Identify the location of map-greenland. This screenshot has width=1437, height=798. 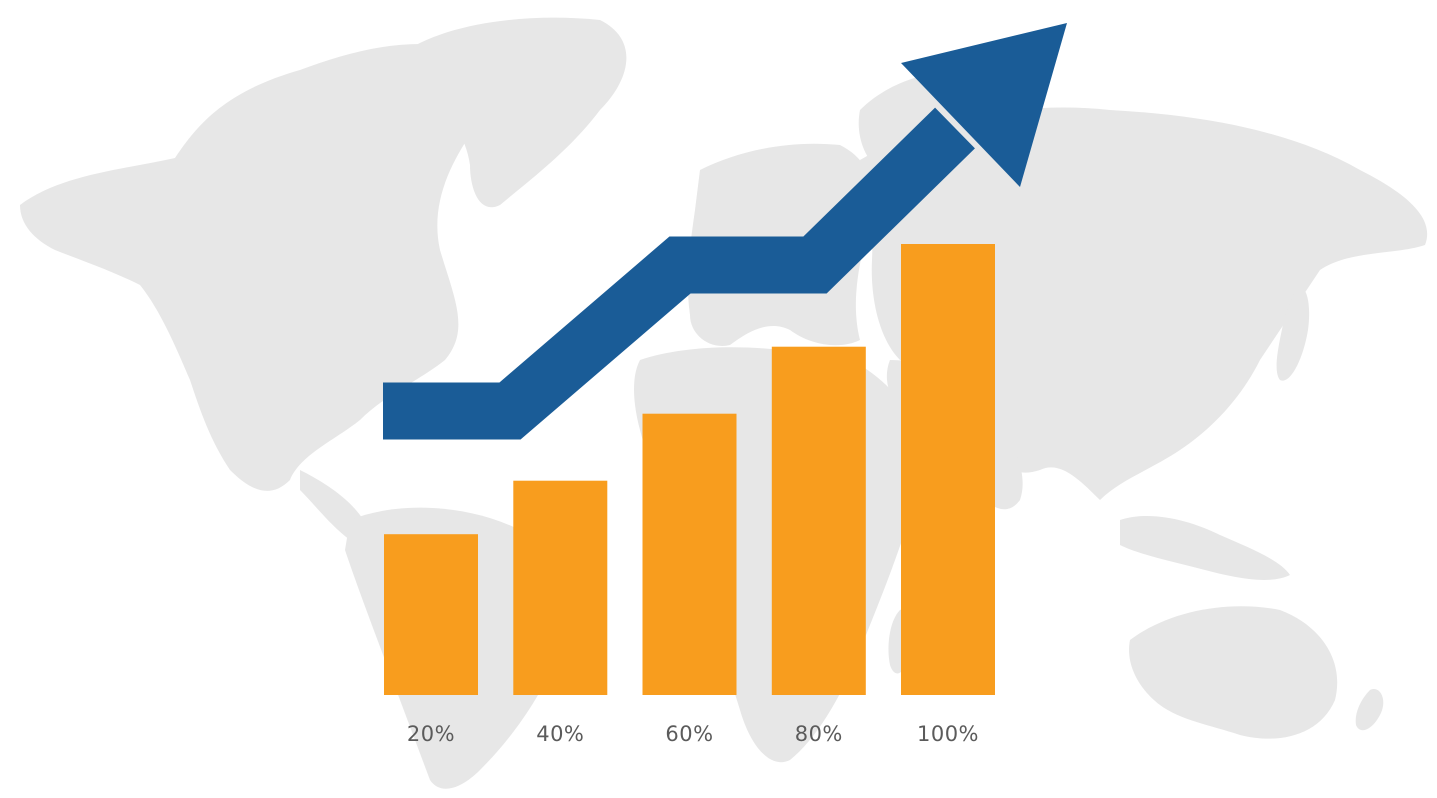
(513, 112).